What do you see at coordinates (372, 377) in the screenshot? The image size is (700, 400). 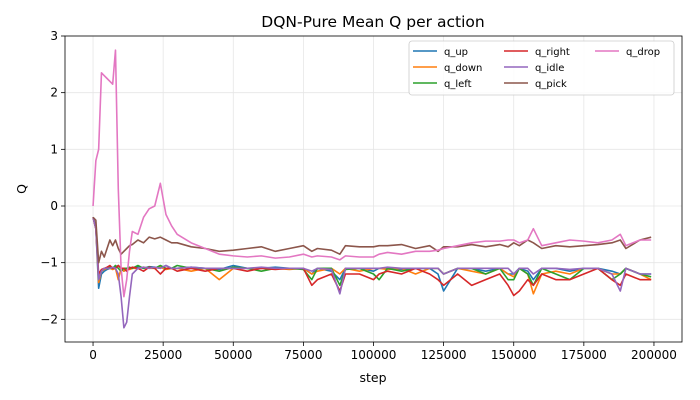 I see `x-axis-label: step` at bounding box center [372, 377].